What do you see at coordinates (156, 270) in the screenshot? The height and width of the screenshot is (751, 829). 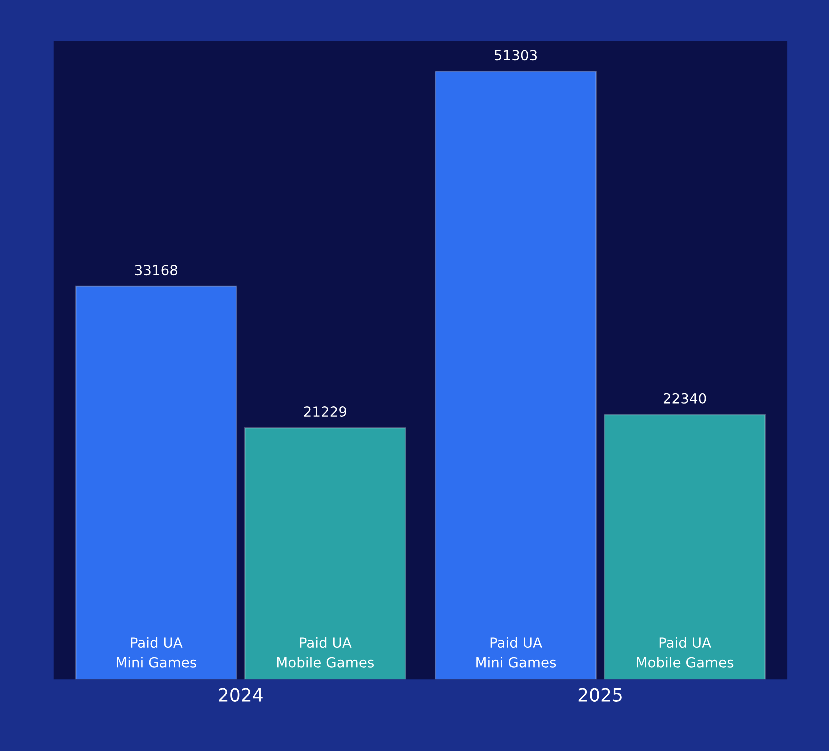 I see `data-label: 33168` at bounding box center [156, 270].